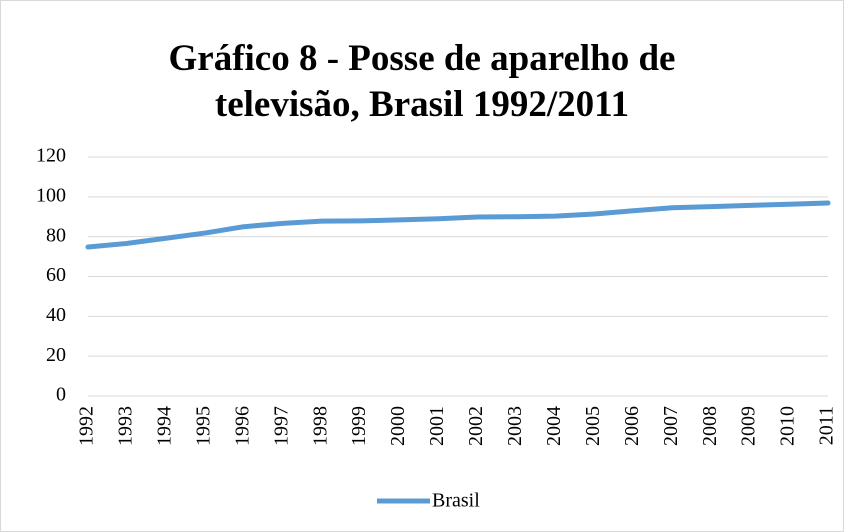  What do you see at coordinates (242, 426) in the screenshot?
I see `x-tick-label: 1996` at bounding box center [242, 426].